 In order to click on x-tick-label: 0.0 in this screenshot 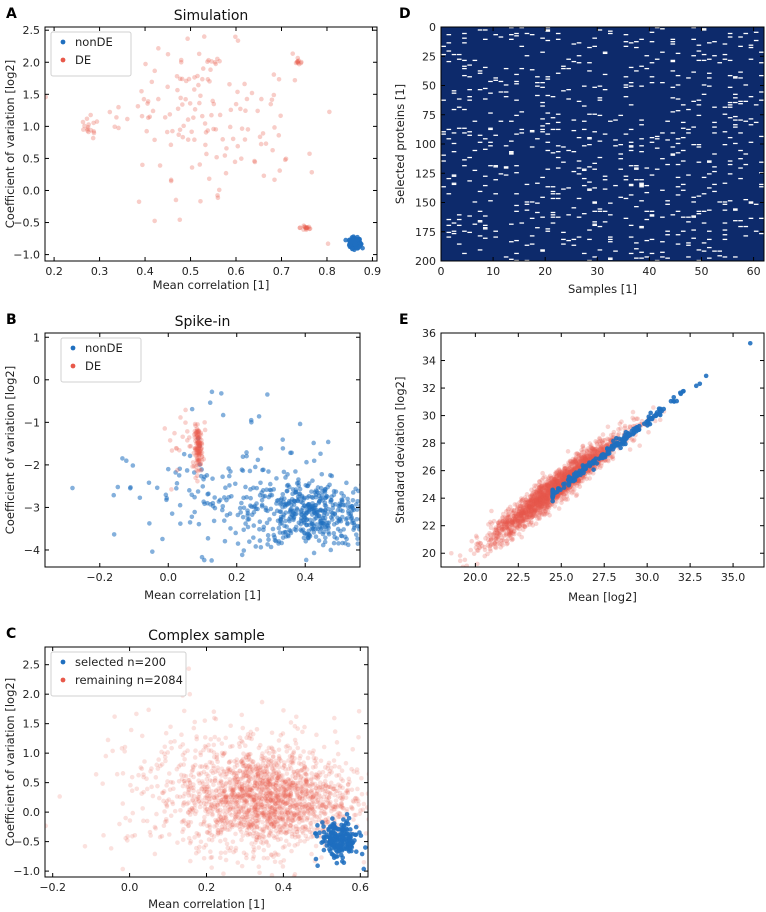, I will do `click(130, 887)`.